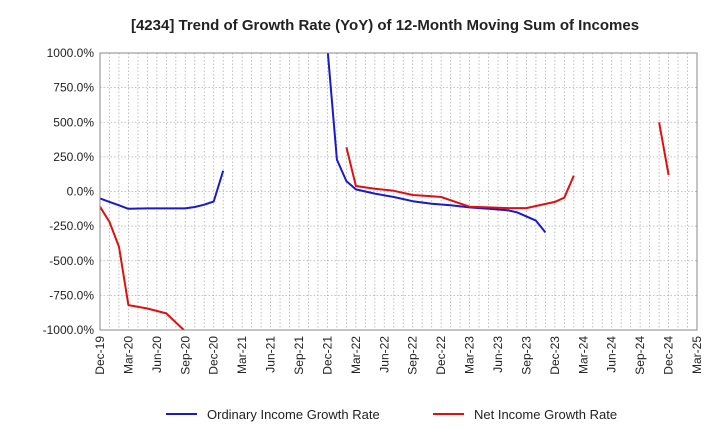 This screenshot has width=720, height=440. I want to click on x-tick-label: Dec-21, so click(327, 355).